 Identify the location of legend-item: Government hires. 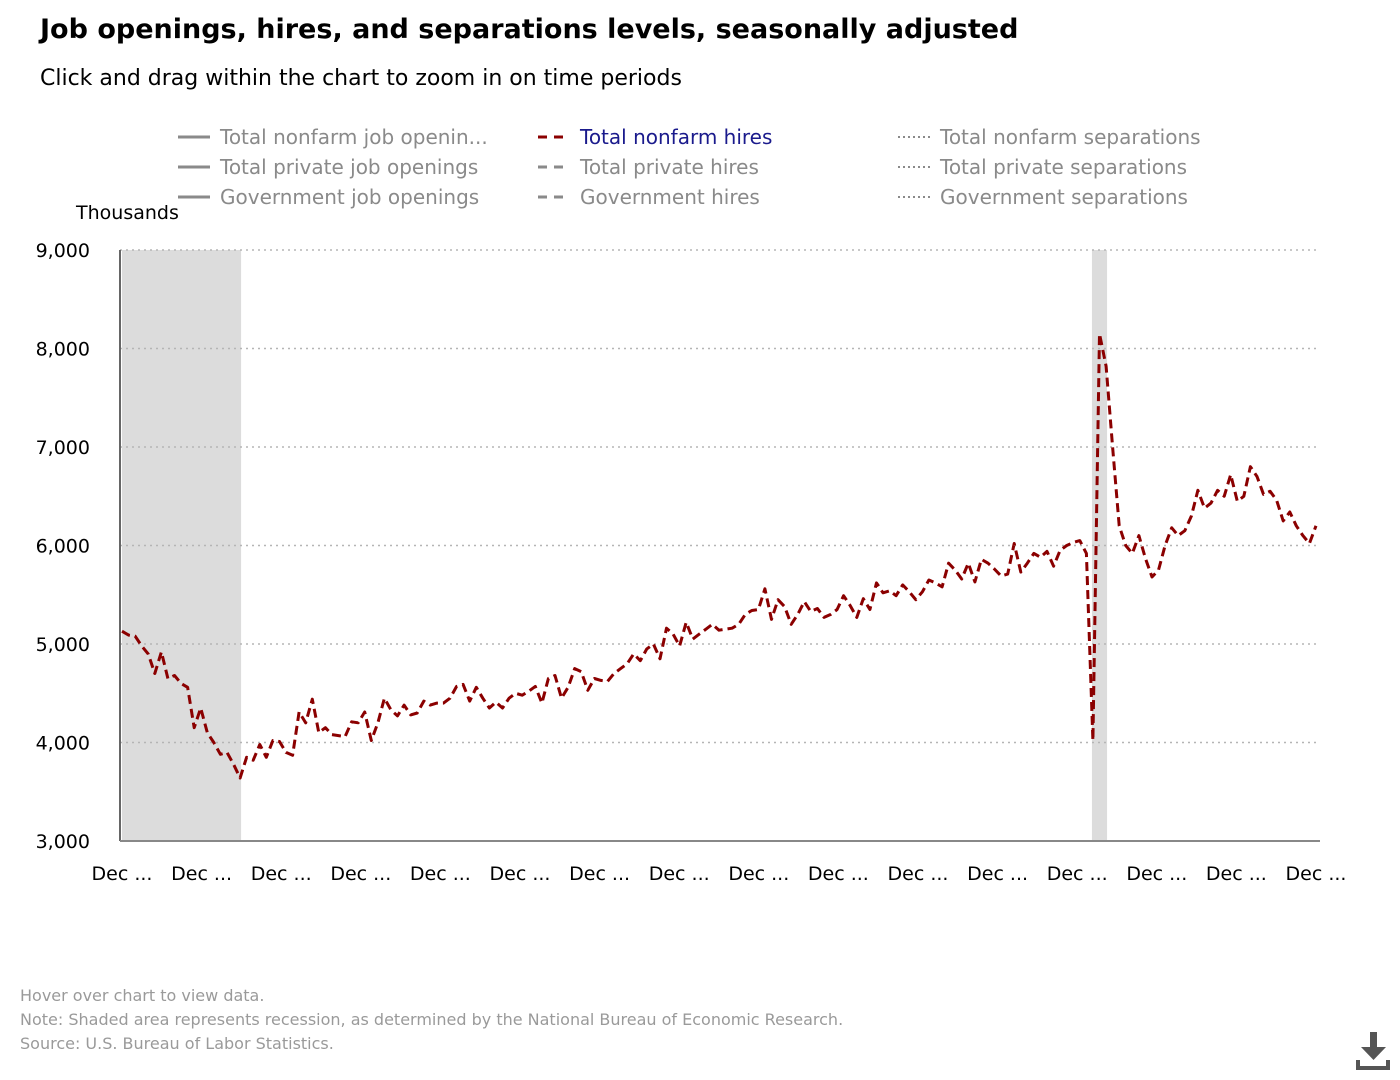
(649, 197).